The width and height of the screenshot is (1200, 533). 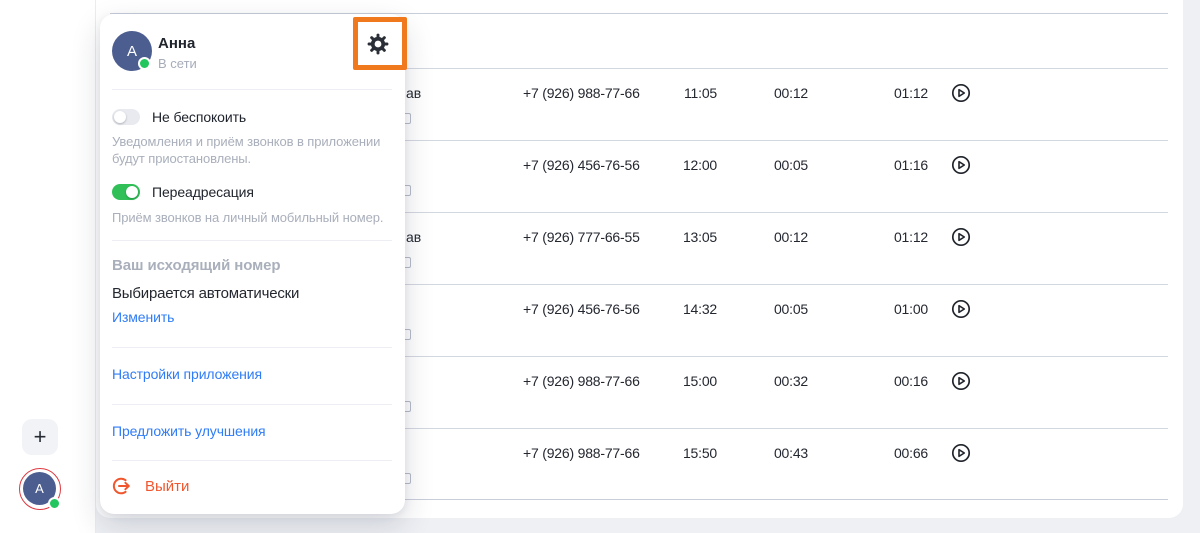 What do you see at coordinates (143, 317) in the screenshot?
I see `change-number-link: Изменить` at bounding box center [143, 317].